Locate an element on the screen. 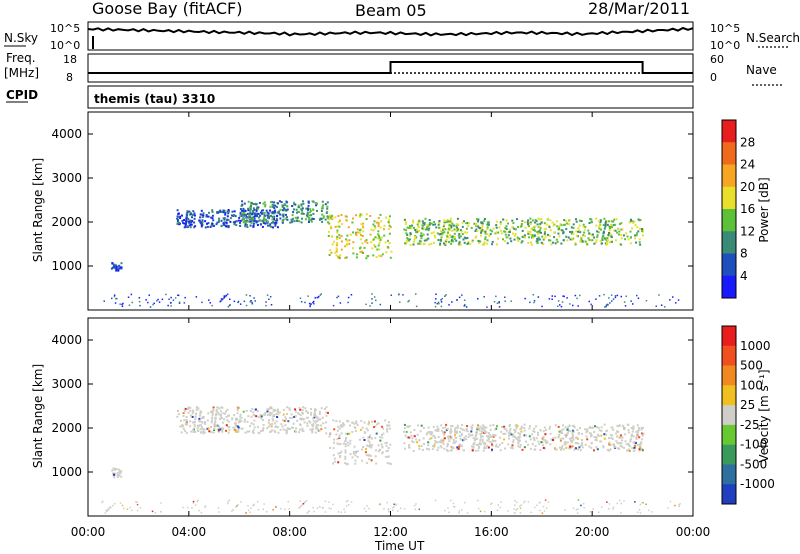 The height and width of the screenshot is (554, 800). velocity-colorbar-tick: 100 is located at coordinates (751, 385).